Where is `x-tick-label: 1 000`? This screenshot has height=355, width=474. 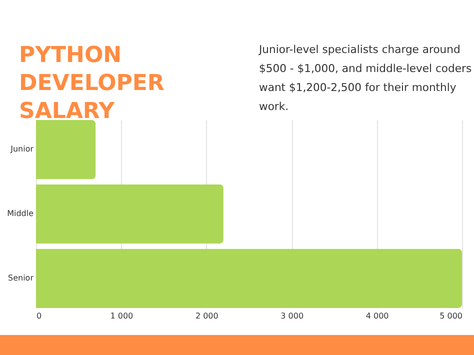 x-tick-label: 1 000 is located at coordinates (122, 316).